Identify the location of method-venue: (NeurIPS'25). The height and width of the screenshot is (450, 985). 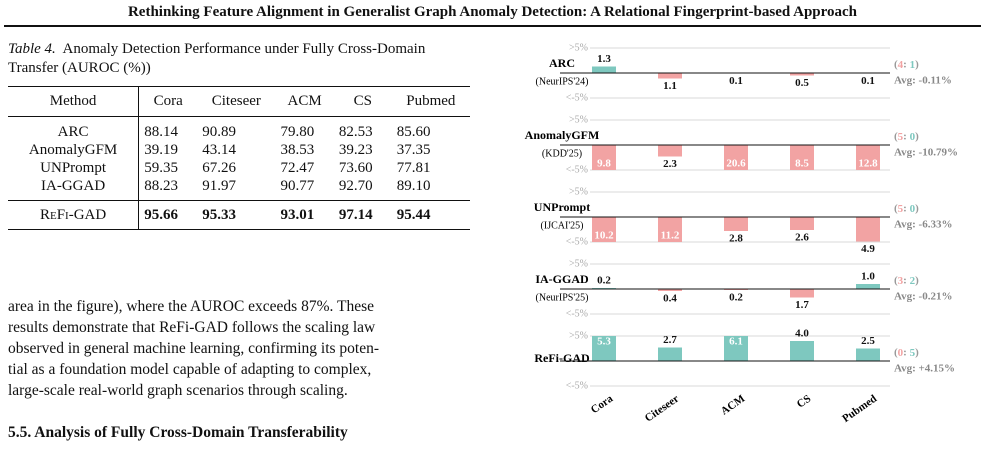
(562, 297).